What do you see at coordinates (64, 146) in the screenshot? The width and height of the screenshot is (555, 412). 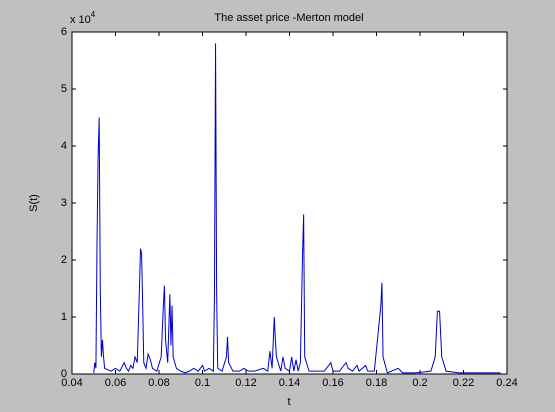 I see `y-tick-label: 4` at bounding box center [64, 146].